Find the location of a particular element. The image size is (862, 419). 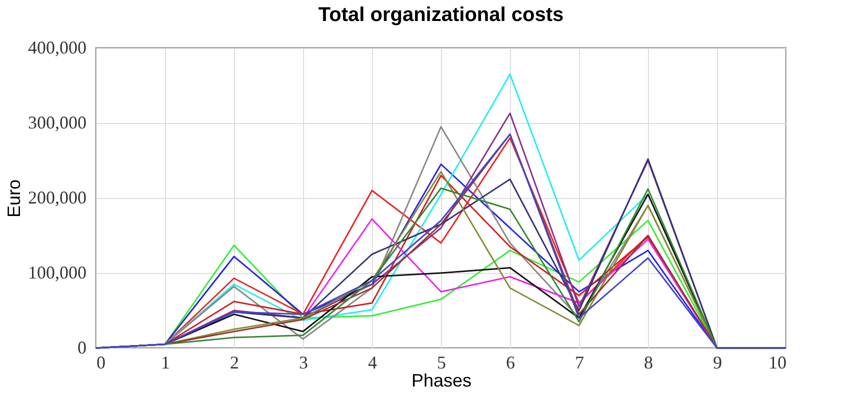

x-tick-label: 10 is located at coordinates (777, 362).